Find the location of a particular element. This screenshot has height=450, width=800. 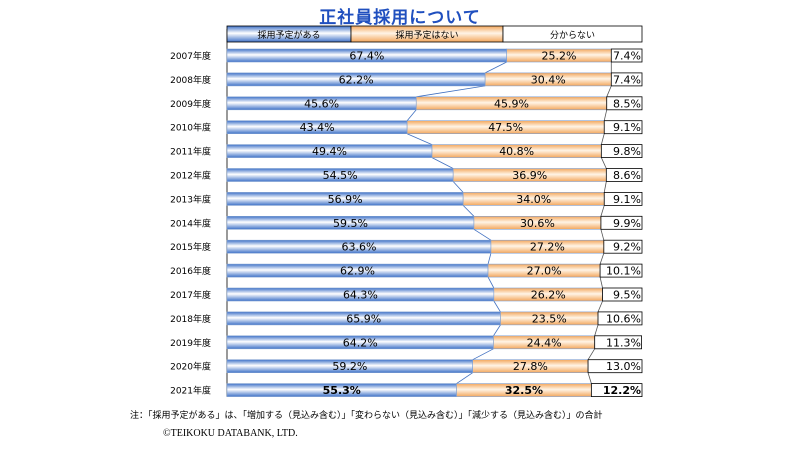

data-label: 45.6% is located at coordinates (321, 103).